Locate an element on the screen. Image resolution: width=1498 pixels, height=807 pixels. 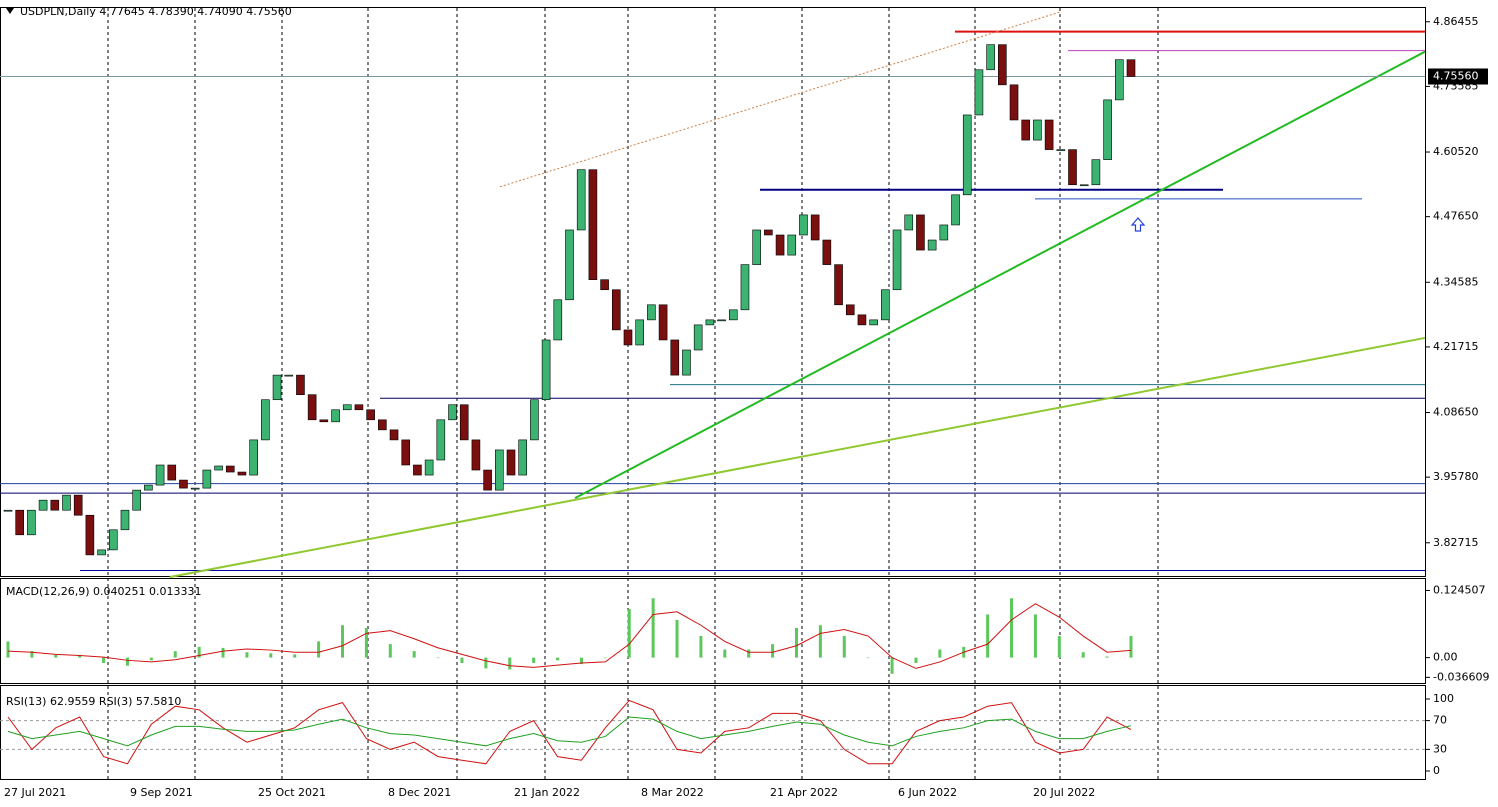
trend-line is located at coordinates (780, 99).